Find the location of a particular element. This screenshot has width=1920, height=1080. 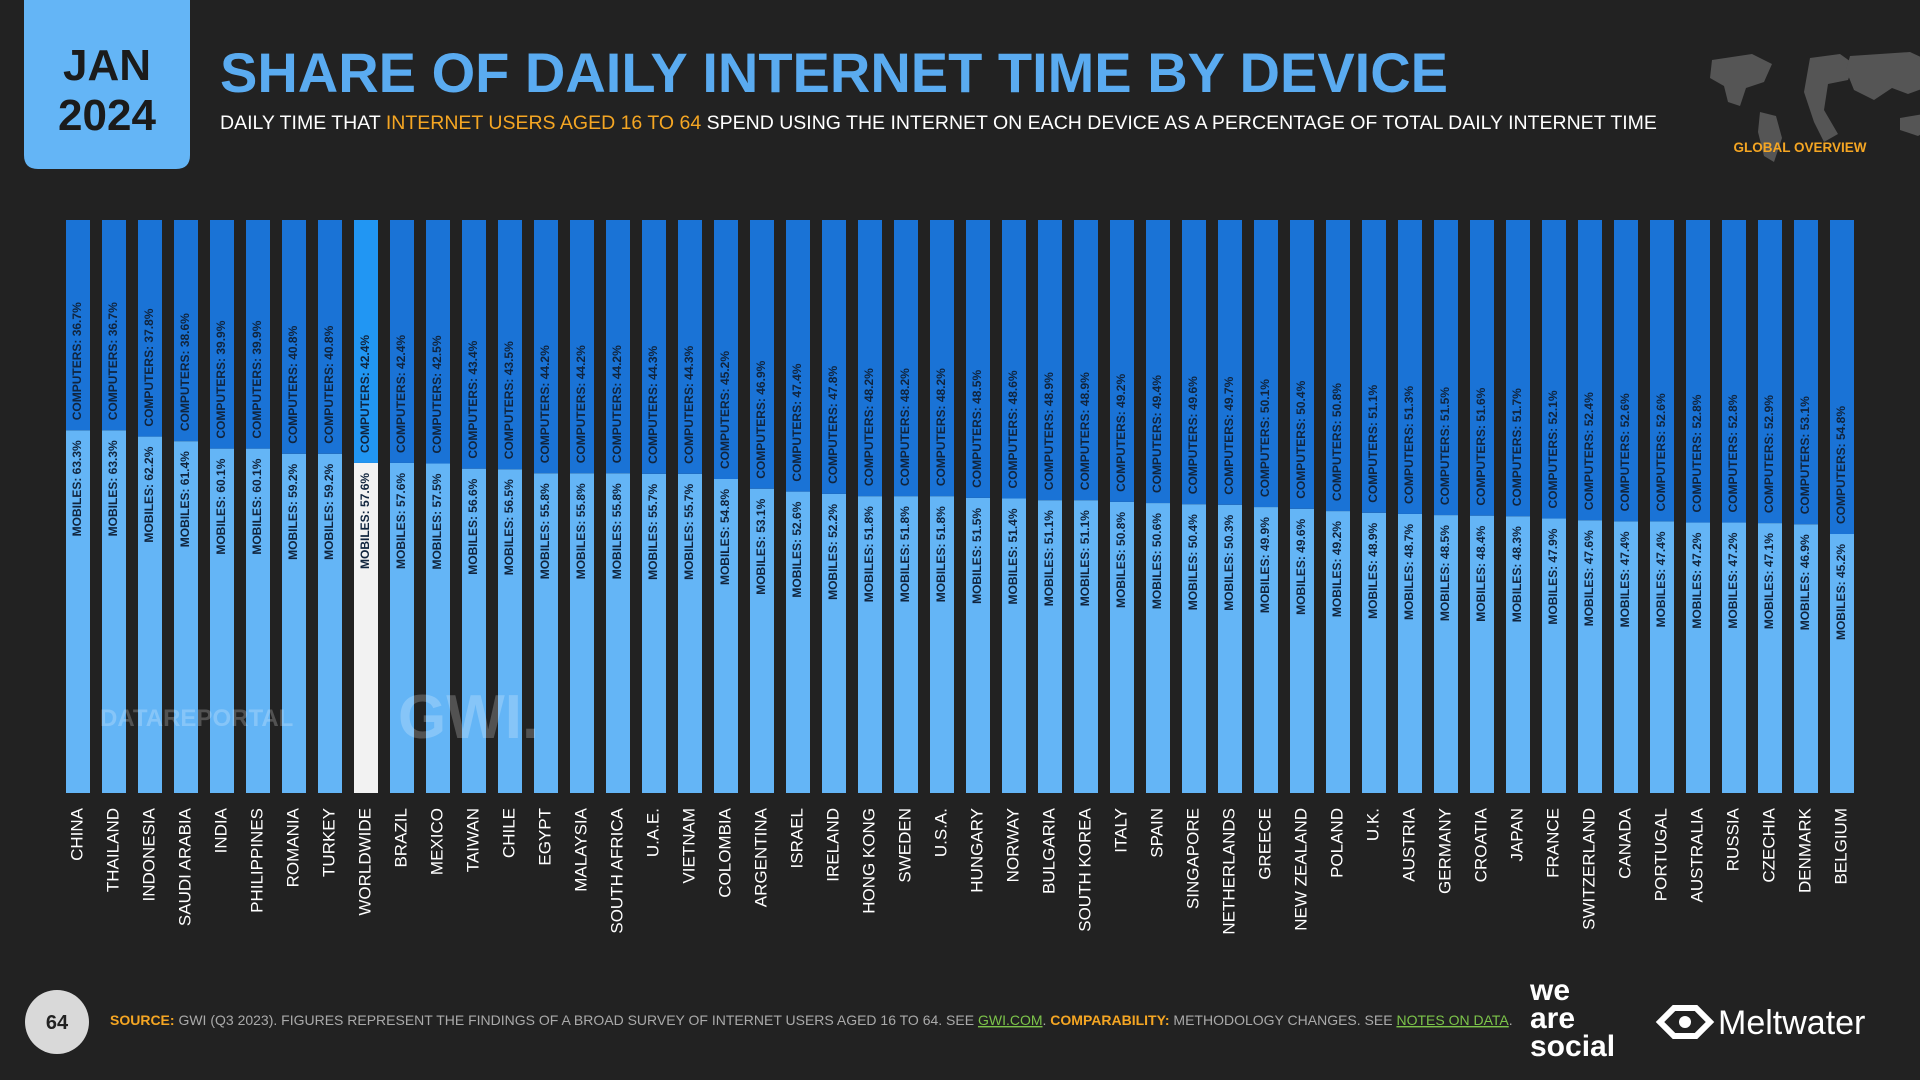

data-label: COMPUTERS: 48.9% is located at coordinates (1049, 431).